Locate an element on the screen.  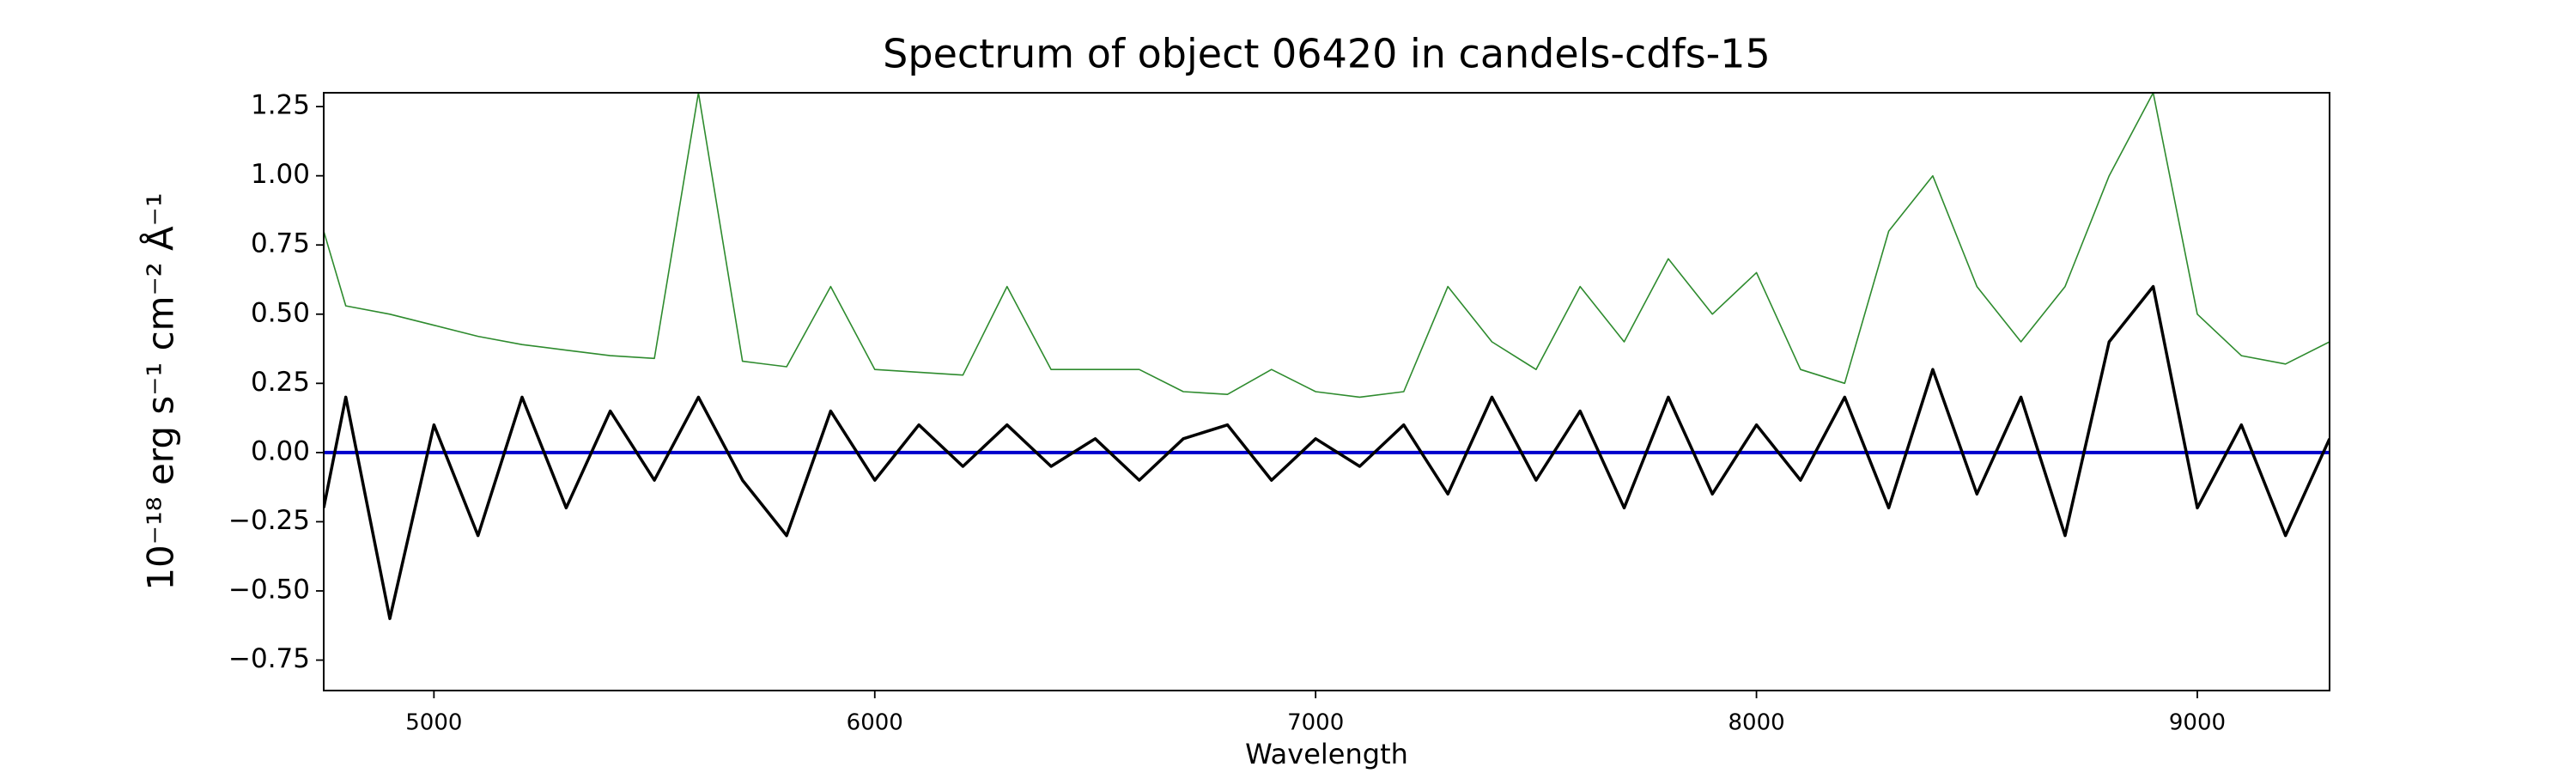
y-axis-label: 10⁻¹⁸ erg s⁻¹ cm⁻² Å⁻¹ is located at coordinates (160, 391).